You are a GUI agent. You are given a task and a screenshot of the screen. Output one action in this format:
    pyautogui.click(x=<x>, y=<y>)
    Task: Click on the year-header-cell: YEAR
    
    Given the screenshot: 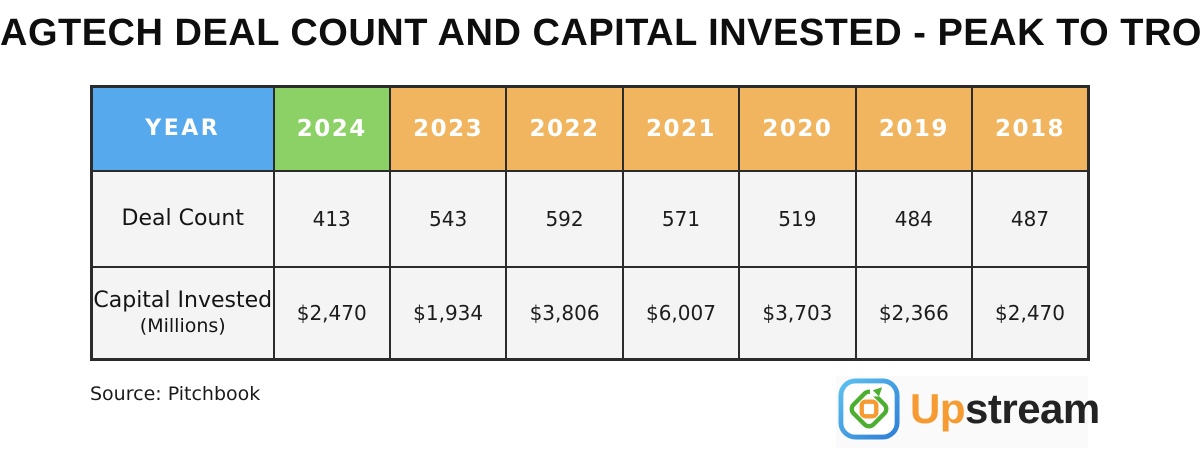 What is the action you would take?
    pyautogui.click(x=182, y=128)
    